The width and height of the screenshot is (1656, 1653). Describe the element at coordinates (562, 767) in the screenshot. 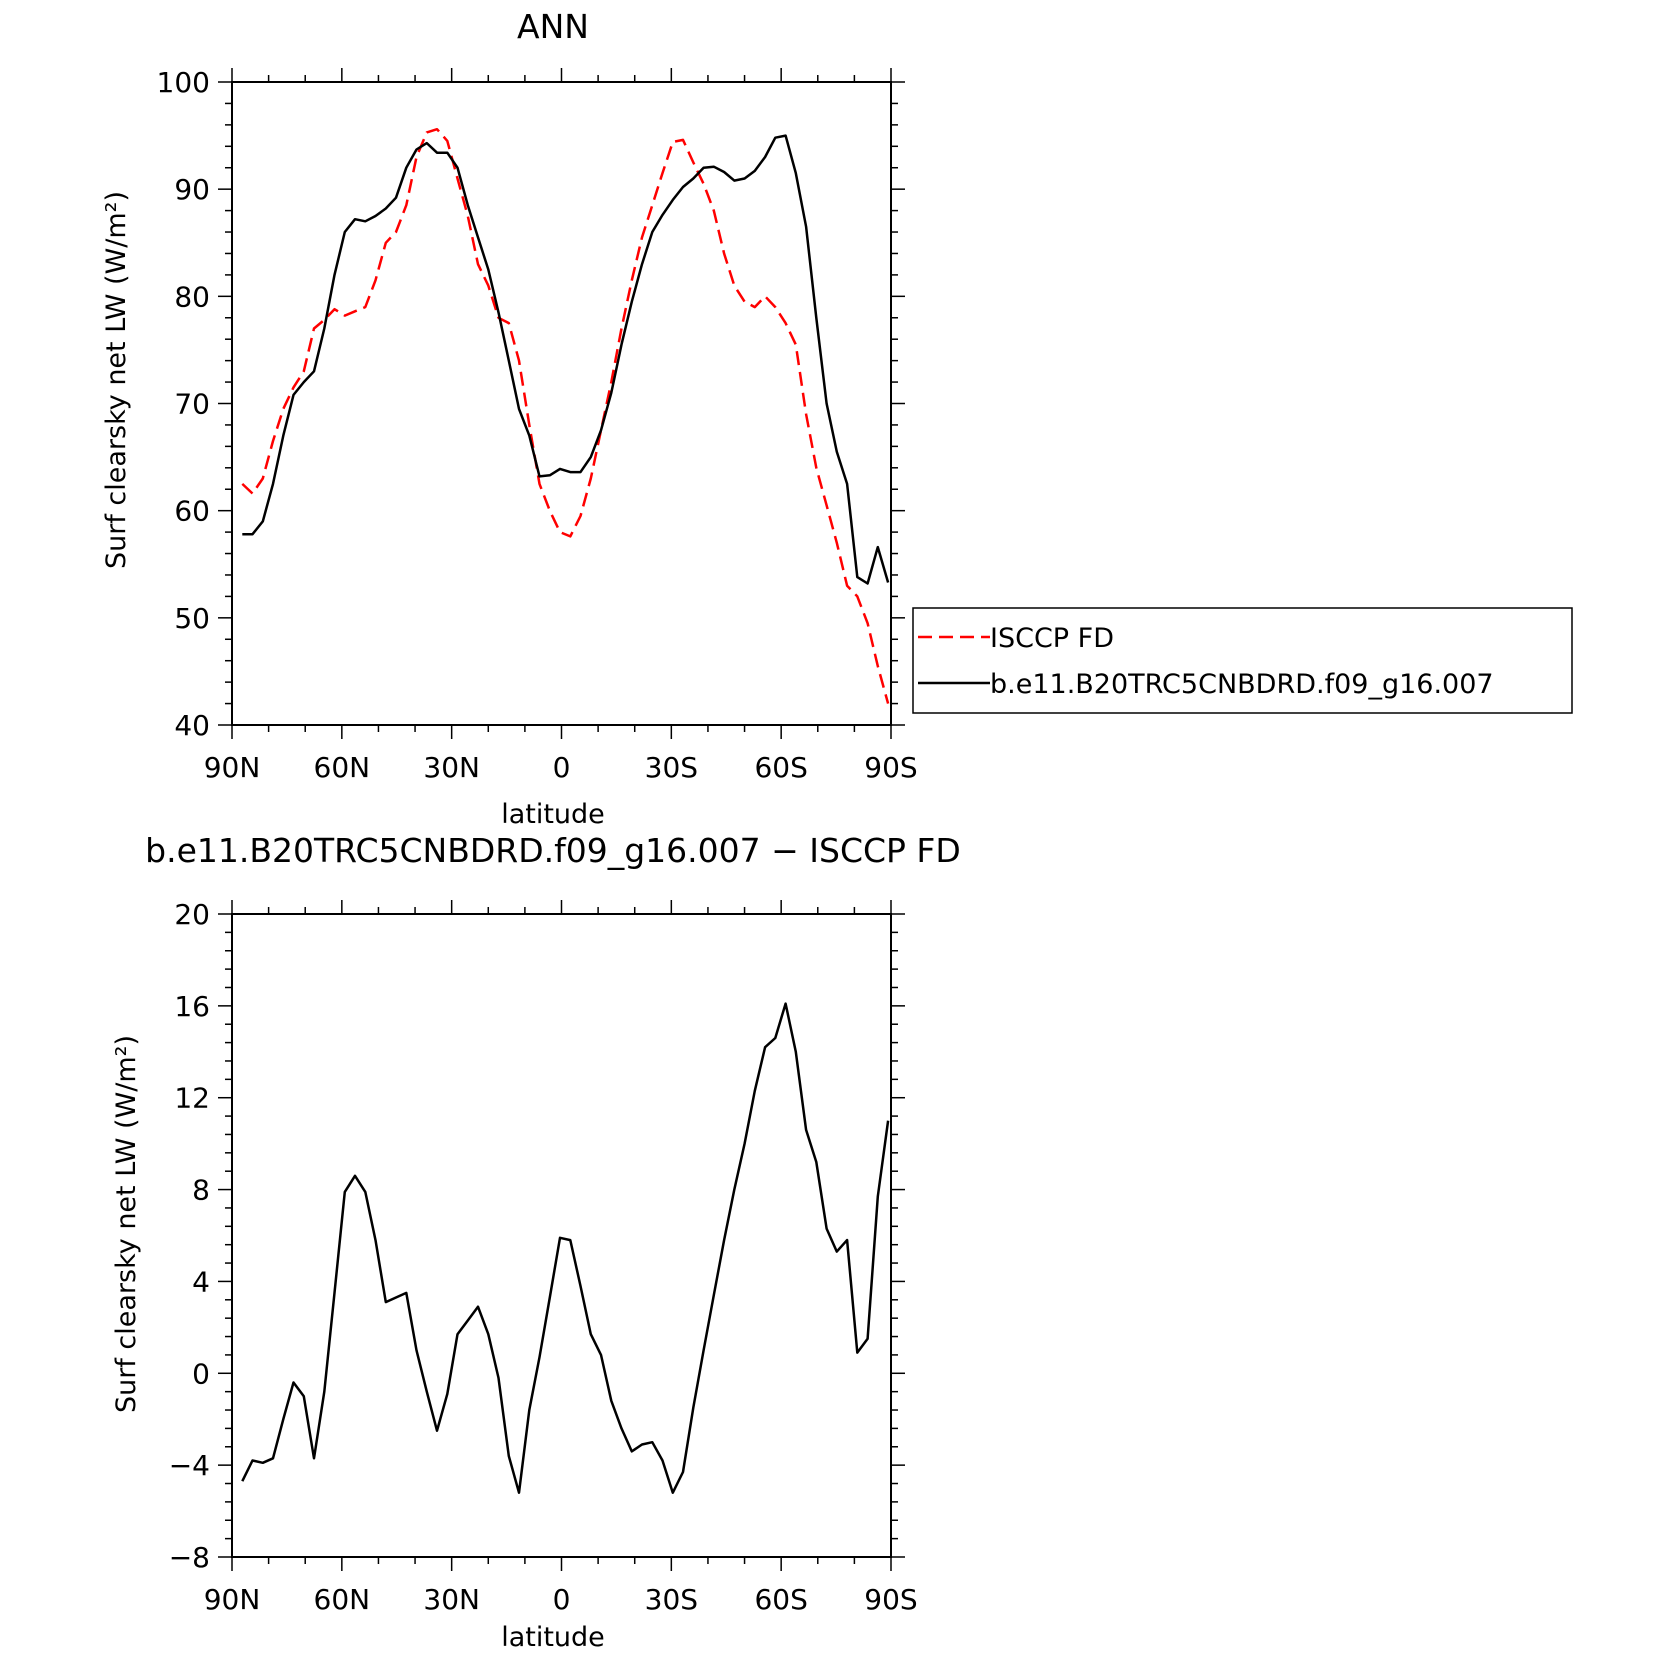

I see `top-x-tick-label: 0` at that location.